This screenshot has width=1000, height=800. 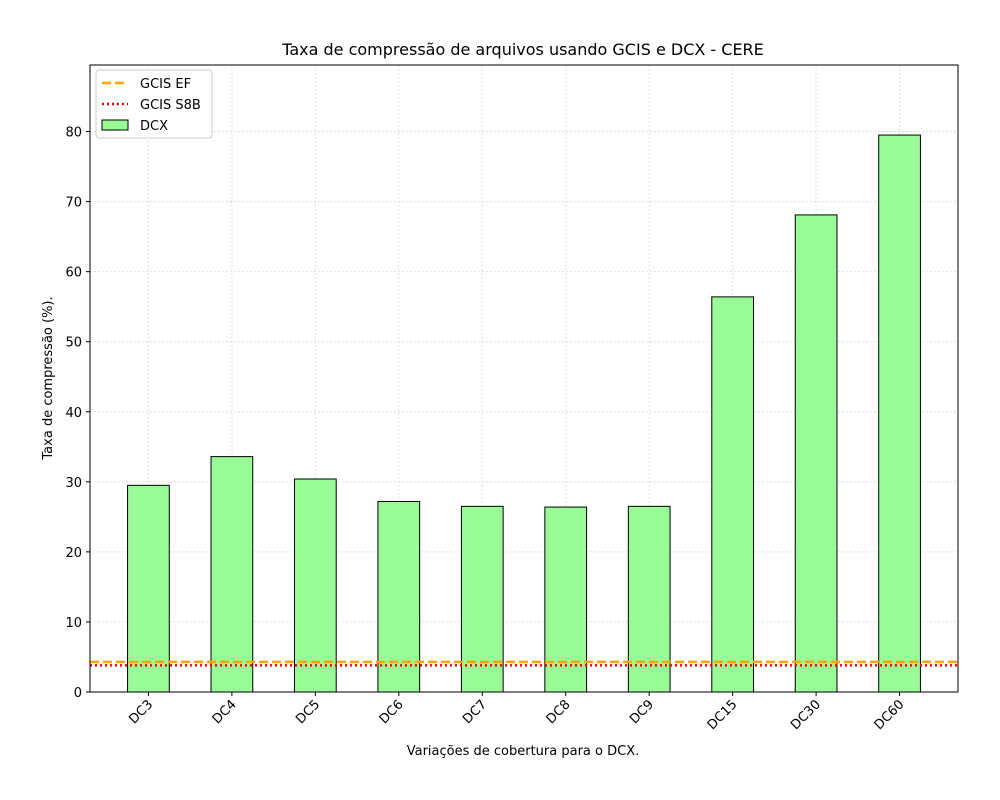 What do you see at coordinates (225, 712) in the screenshot?
I see `x-tick-label: DC4` at bounding box center [225, 712].